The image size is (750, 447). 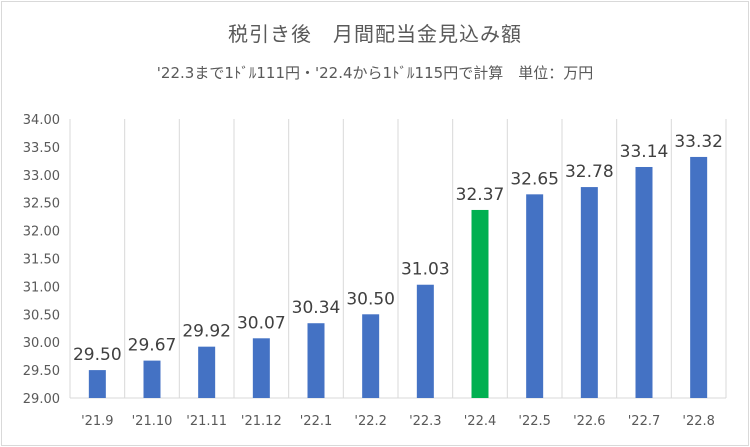 I want to click on x-tick-label: '22.3, so click(x=425, y=421).